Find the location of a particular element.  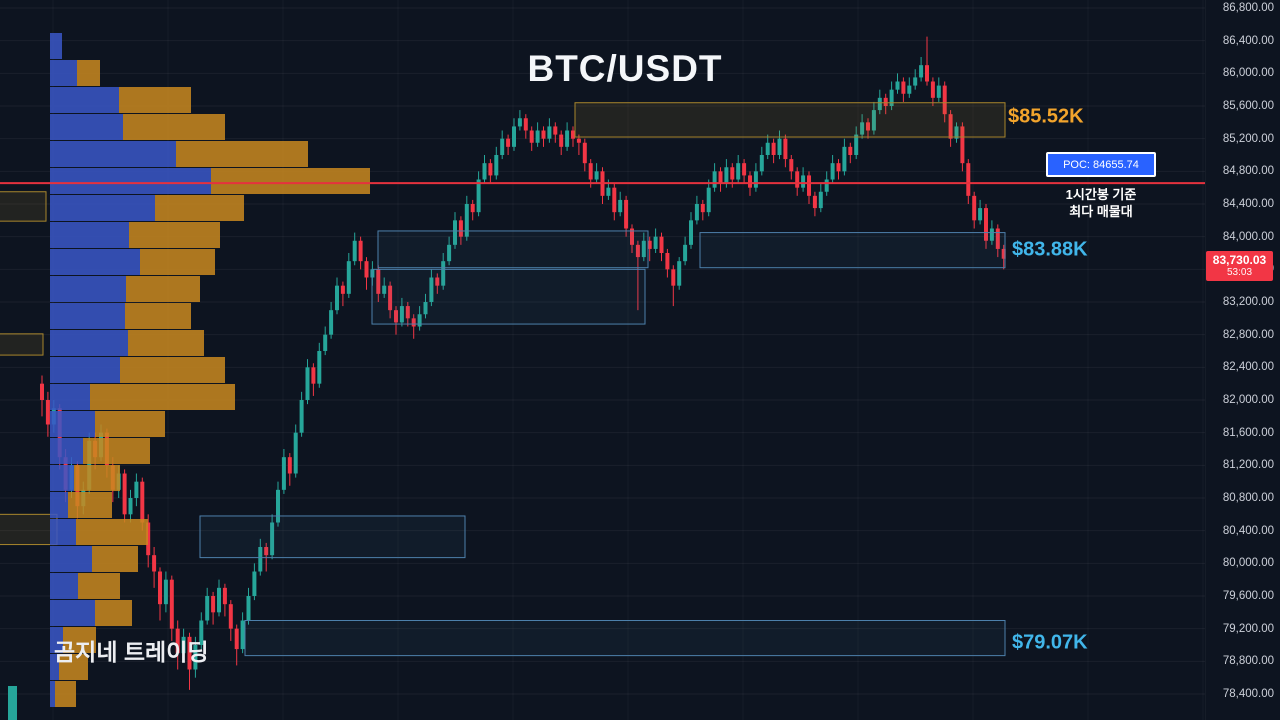

axis-price-label: 80,400.00 is located at coordinates (1248, 530).